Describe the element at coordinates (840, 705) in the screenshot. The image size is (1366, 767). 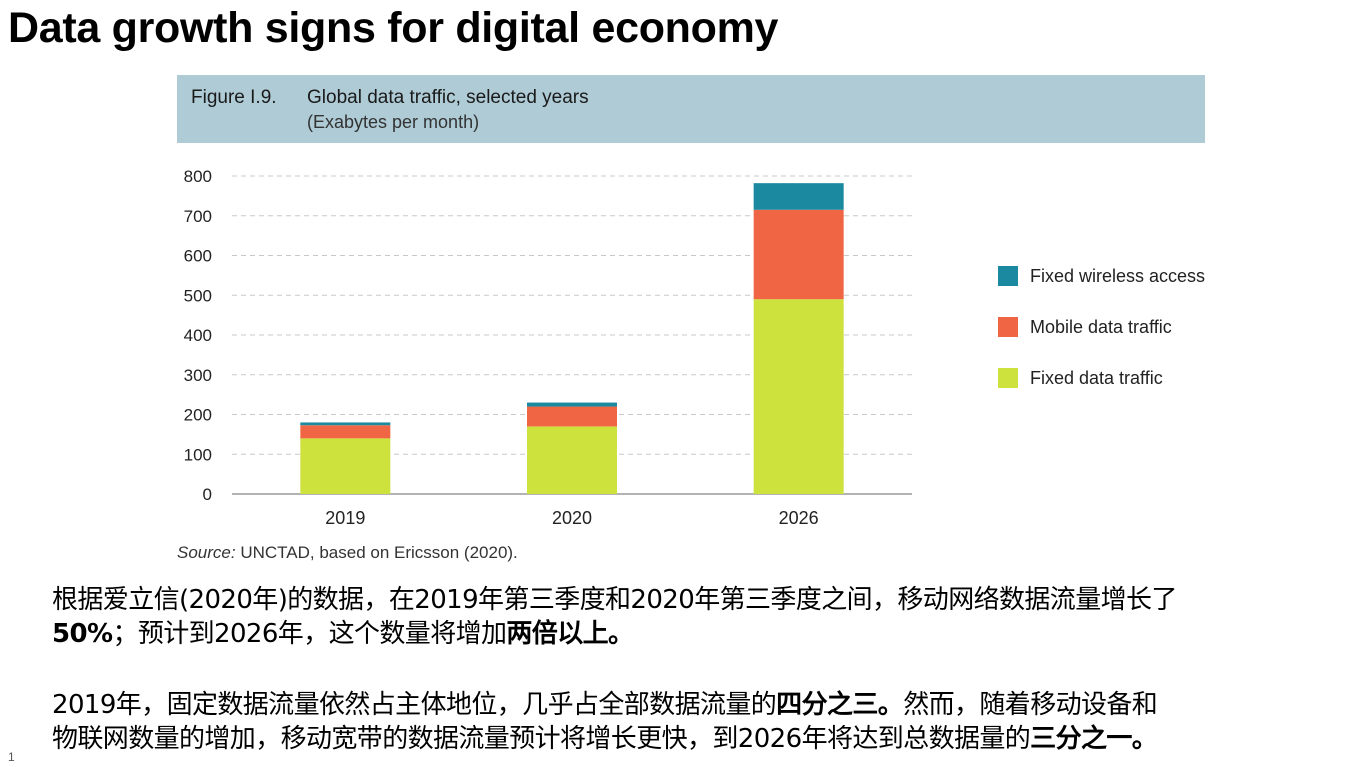
I see `p2-bold-three-quarters: 四分之三。` at that location.